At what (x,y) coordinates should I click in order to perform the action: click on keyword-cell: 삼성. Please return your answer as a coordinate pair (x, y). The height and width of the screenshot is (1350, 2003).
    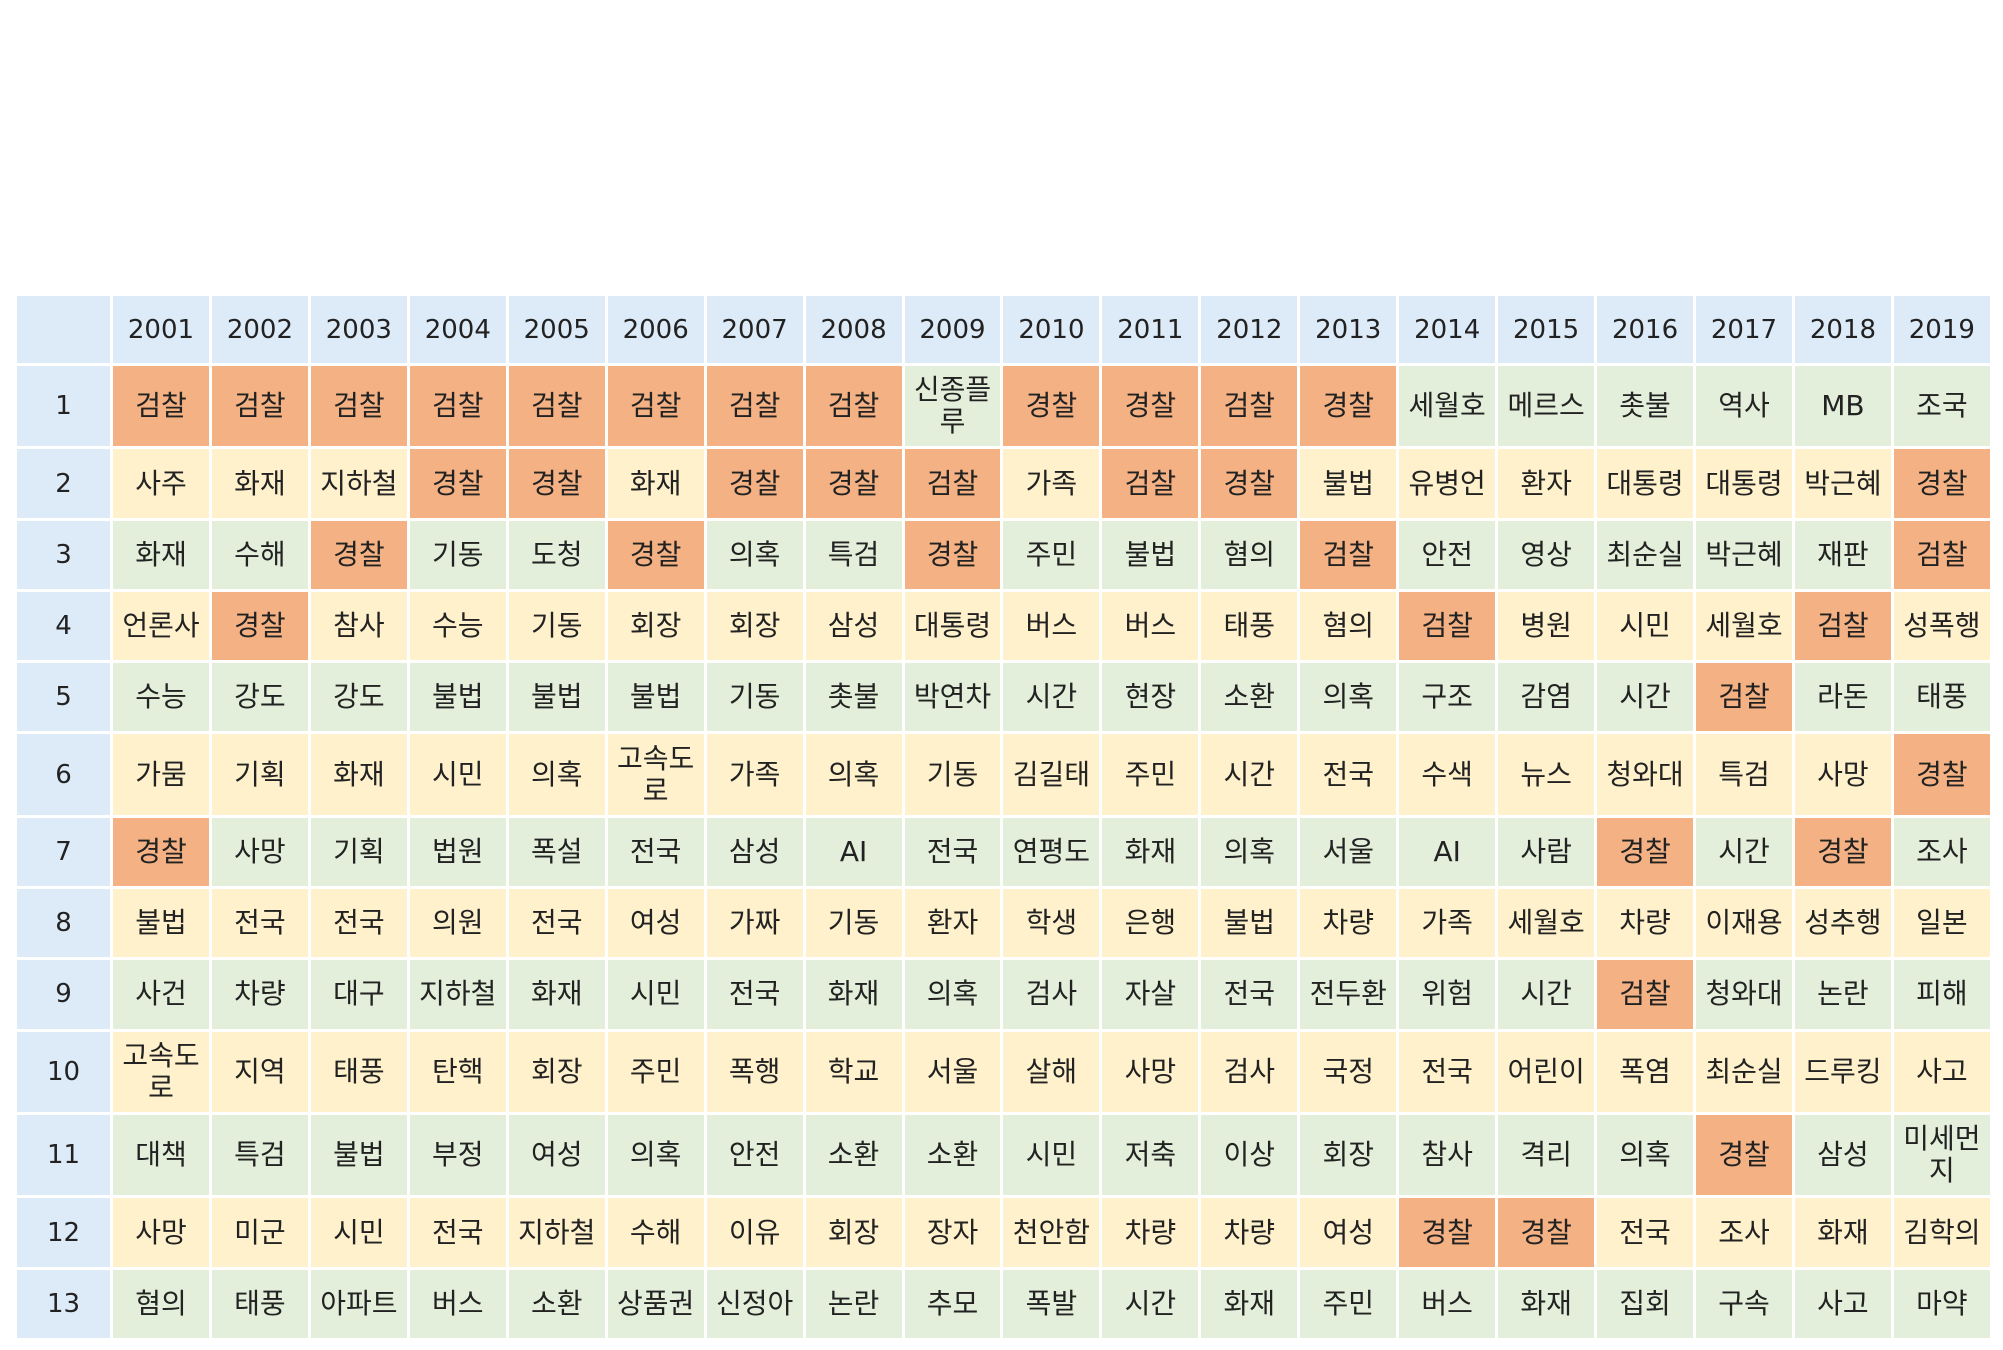
    Looking at the image, I should click on (853, 626).